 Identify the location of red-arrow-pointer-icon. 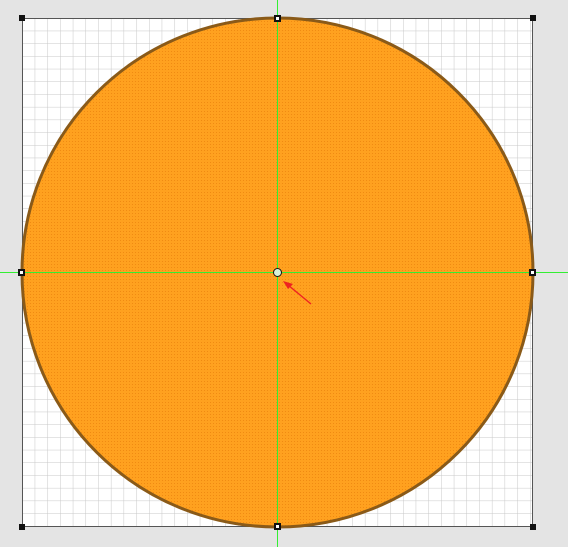
(297, 293).